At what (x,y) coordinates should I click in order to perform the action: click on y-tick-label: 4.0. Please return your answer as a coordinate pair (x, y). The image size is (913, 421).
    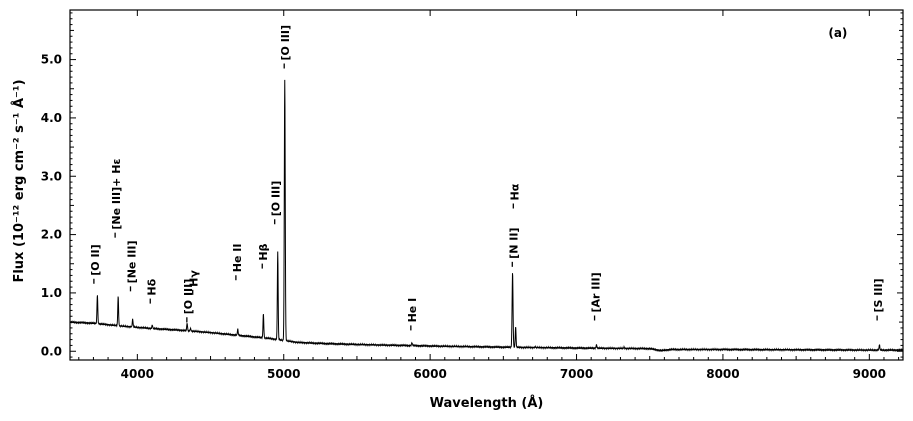
    Looking at the image, I should click on (51, 118).